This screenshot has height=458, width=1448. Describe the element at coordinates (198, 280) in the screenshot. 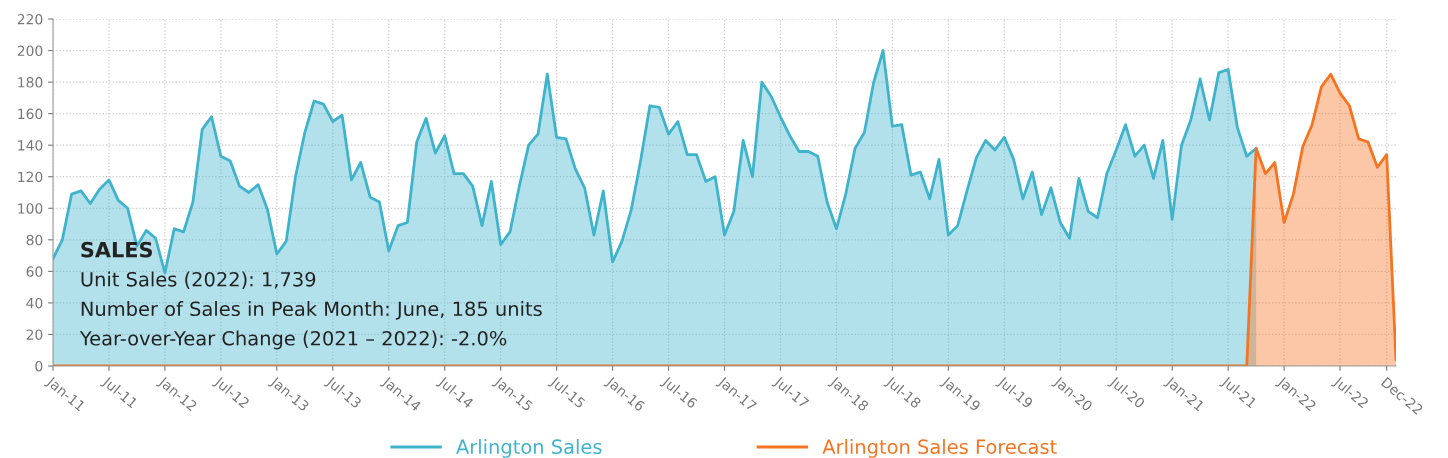

I see `annotation: Unit Sales (2022): 1,739` at that location.